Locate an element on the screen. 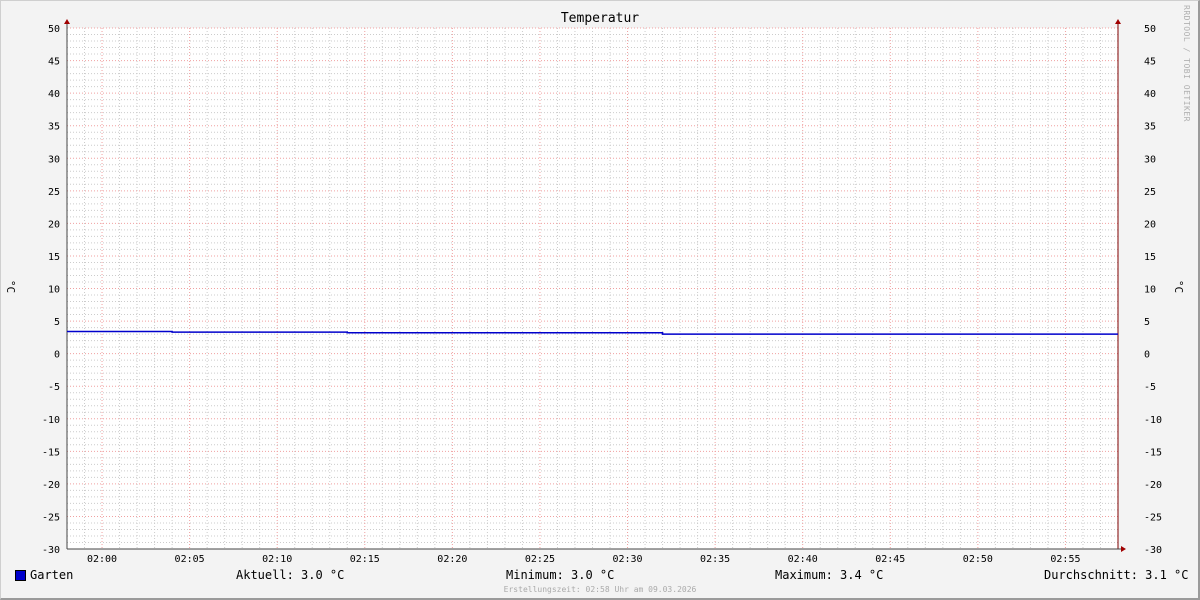  y-tick-label-right: 0 is located at coordinates (1147, 355).